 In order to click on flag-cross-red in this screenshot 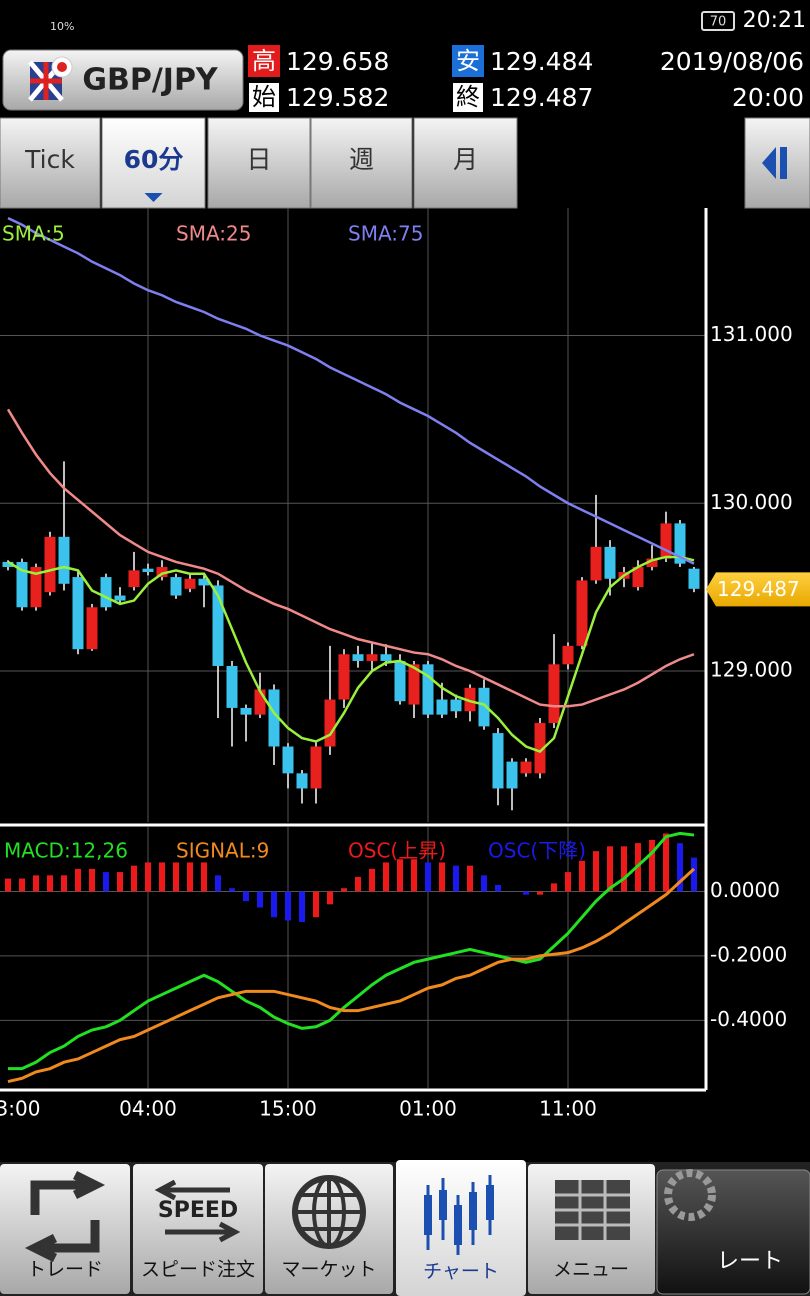, I will do `click(46, 81)`.